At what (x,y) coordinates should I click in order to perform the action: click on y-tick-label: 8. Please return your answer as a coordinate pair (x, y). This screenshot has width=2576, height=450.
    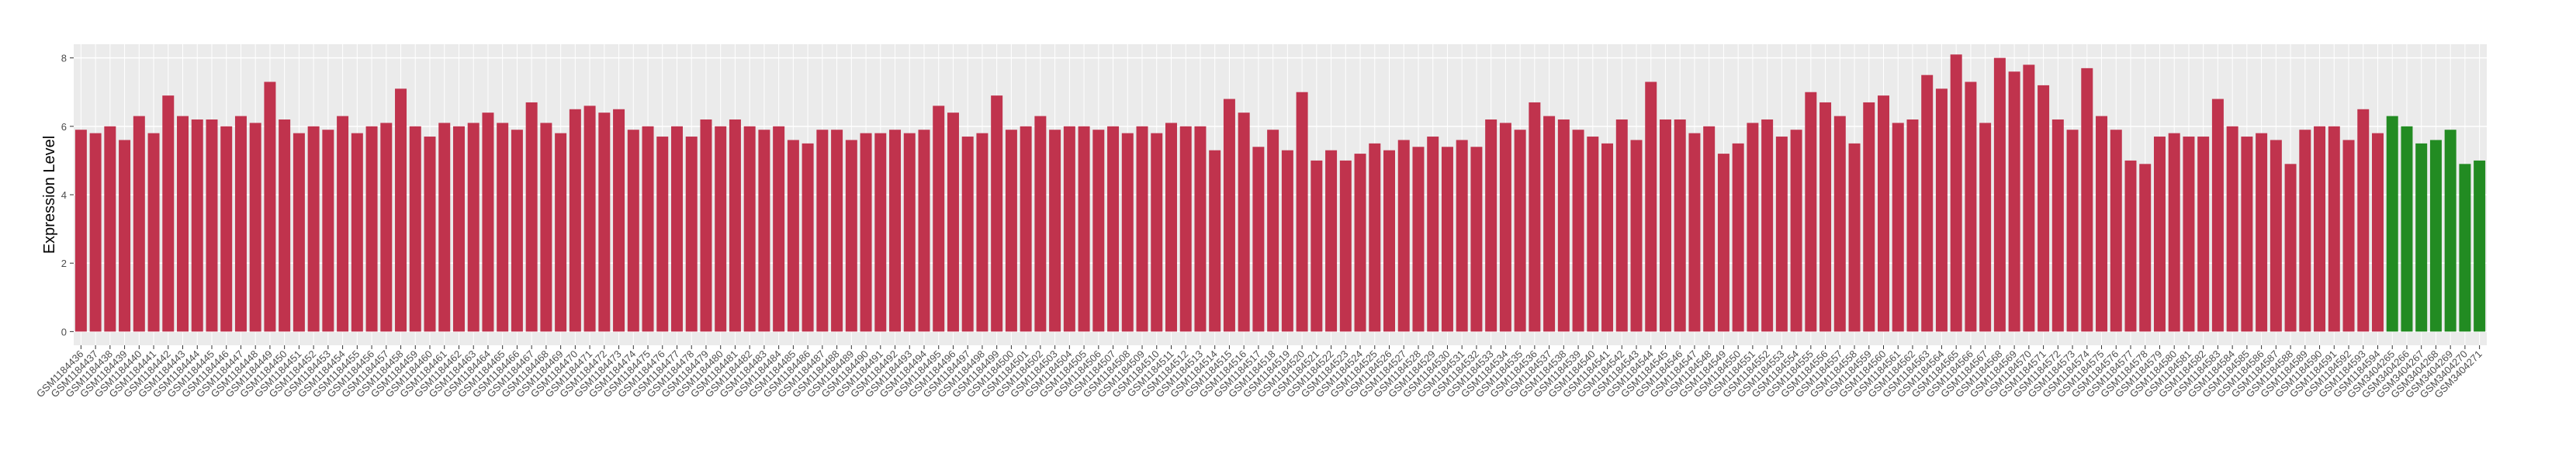
    Looking at the image, I should click on (64, 59).